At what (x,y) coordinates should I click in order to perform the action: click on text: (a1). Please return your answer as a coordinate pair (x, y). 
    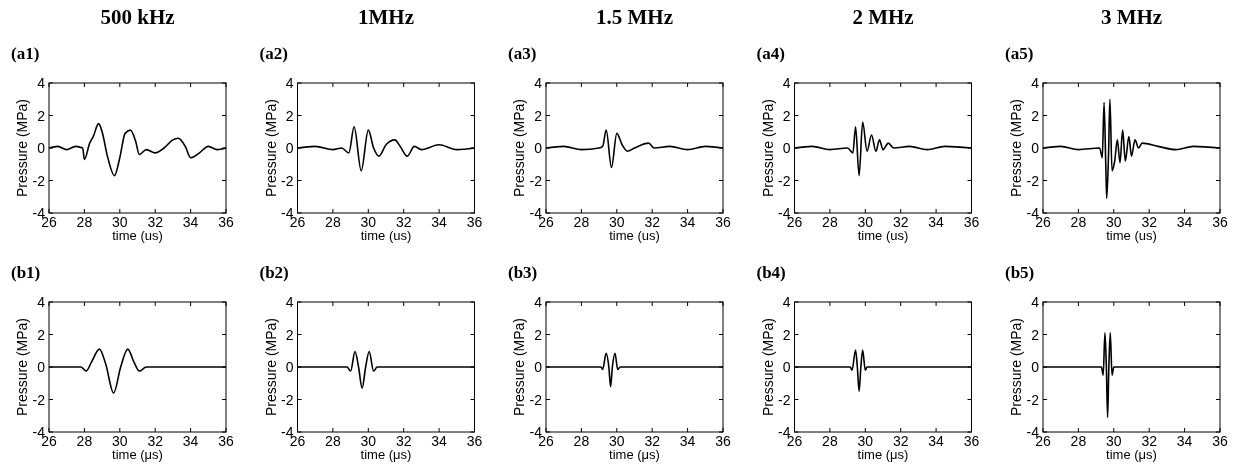
    Looking at the image, I should click on (25, 53).